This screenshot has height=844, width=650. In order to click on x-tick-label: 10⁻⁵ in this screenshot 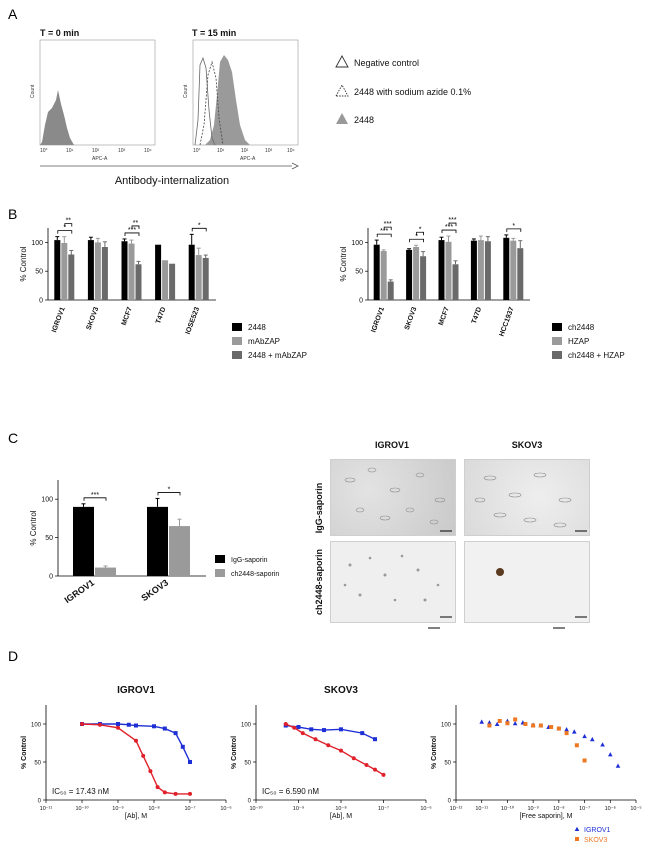, I will do `click(635, 808)`.